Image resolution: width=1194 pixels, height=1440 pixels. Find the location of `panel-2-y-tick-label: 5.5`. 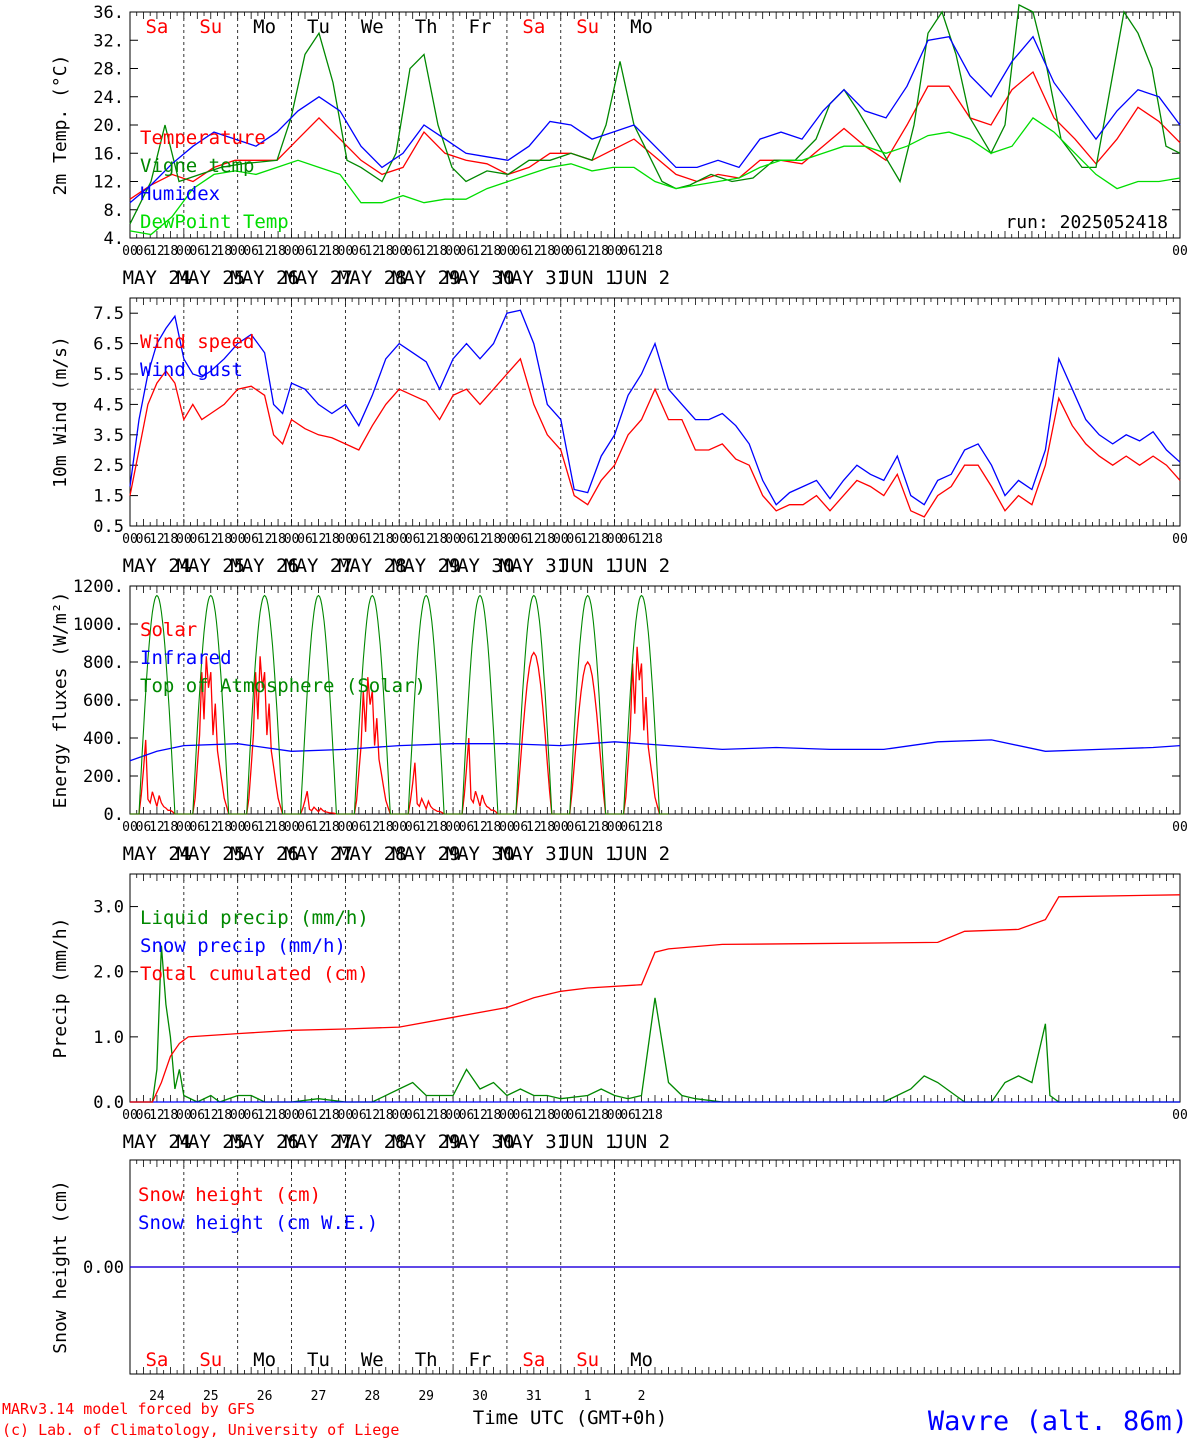

panel-2-y-tick-label: 5.5 is located at coordinates (108, 375).